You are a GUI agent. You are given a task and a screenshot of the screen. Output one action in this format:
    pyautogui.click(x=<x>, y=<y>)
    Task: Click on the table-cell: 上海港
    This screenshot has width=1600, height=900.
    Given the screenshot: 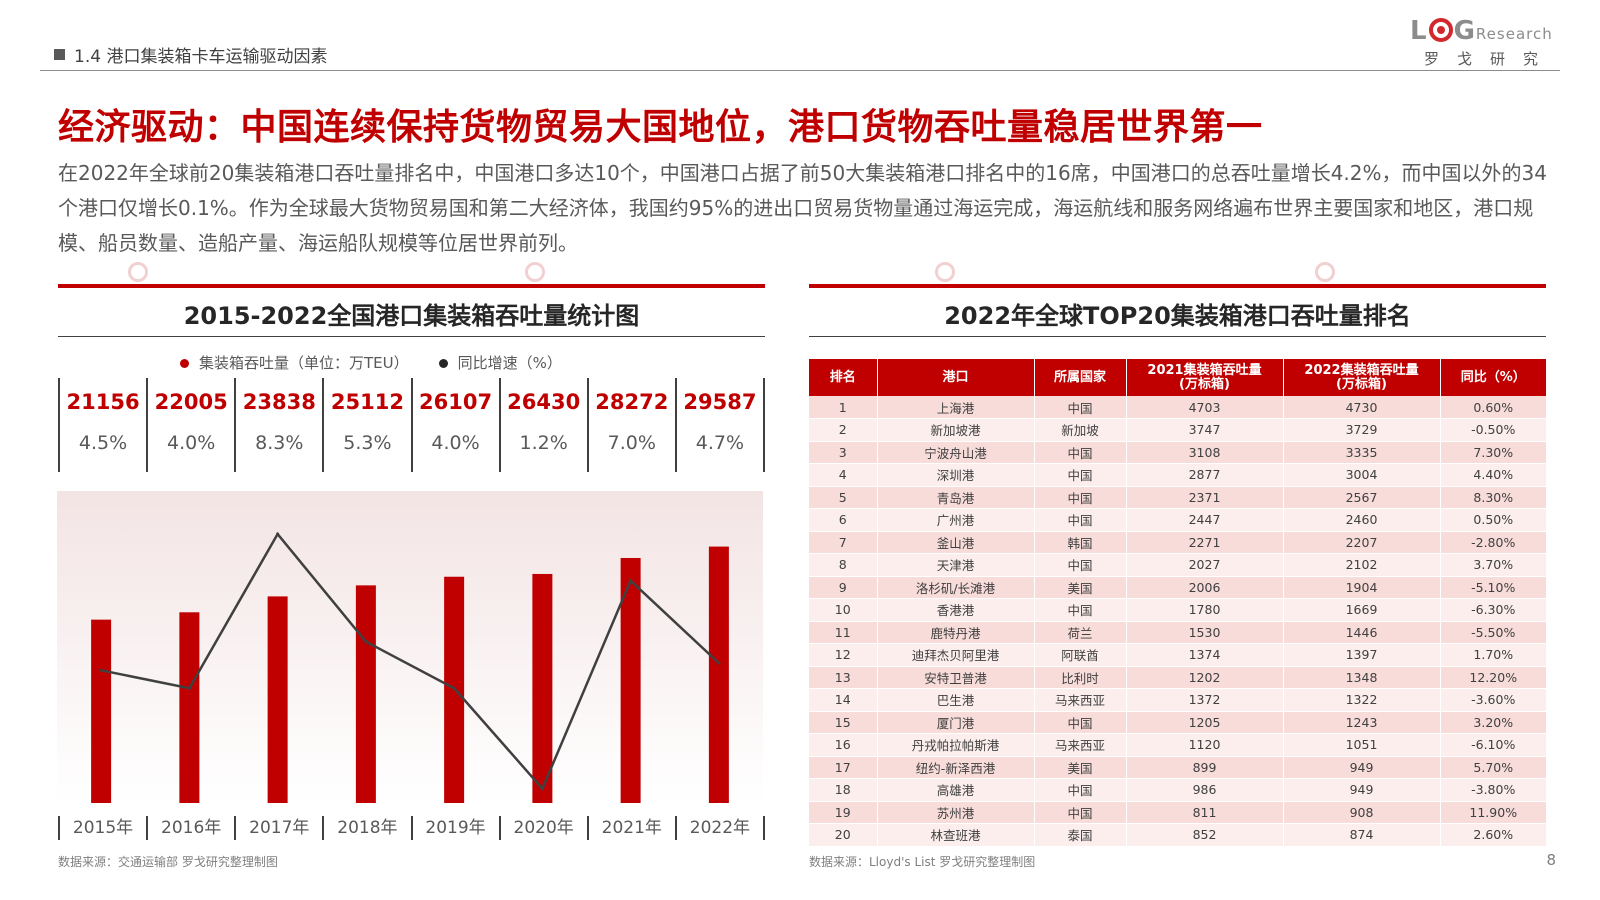 What is the action you would take?
    pyautogui.click(x=956, y=407)
    